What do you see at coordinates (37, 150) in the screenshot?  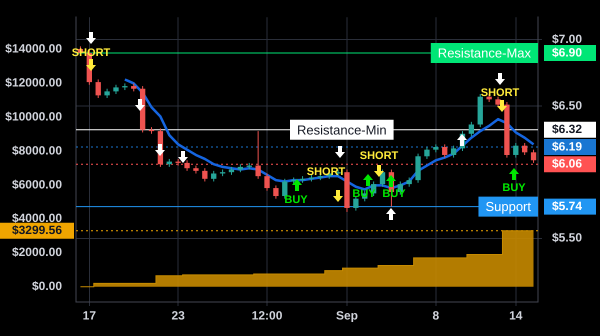 I see `y2-tick-label: $8000.00` at bounding box center [37, 150].